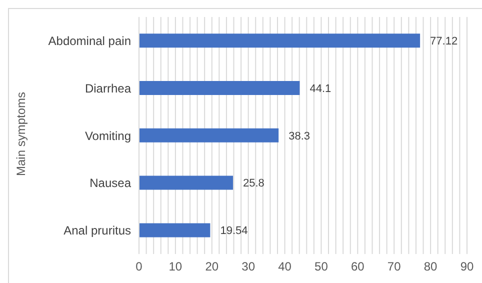  Describe the element at coordinates (21, 134) in the screenshot. I see `y-axis-title: Main symptoms` at that location.